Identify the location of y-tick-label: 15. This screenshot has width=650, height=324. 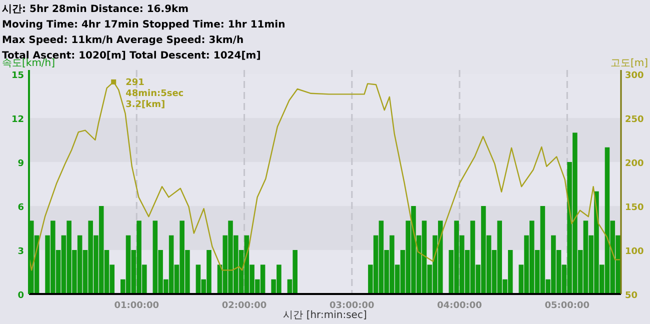
(17, 76).